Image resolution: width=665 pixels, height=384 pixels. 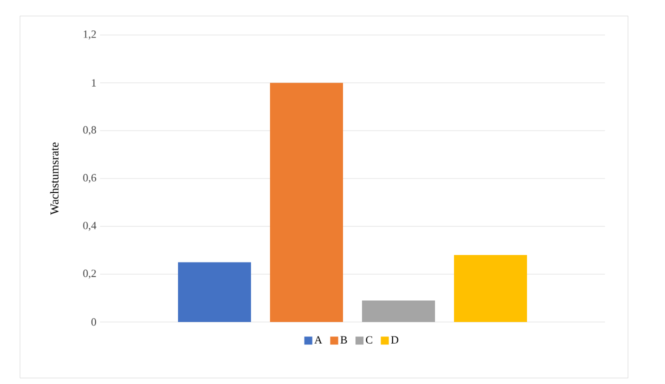 I want to click on y-tick-label: 0,4, so click(x=89, y=226).